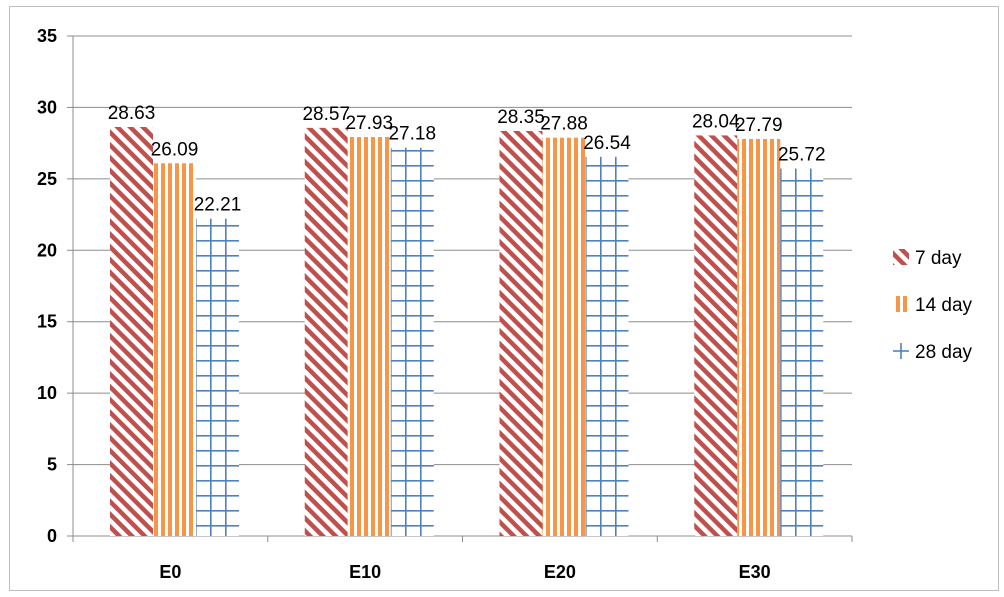  What do you see at coordinates (47, 179) in the screenshot?
I see `y-tick-label: 25` at bounding box center [47, 179].